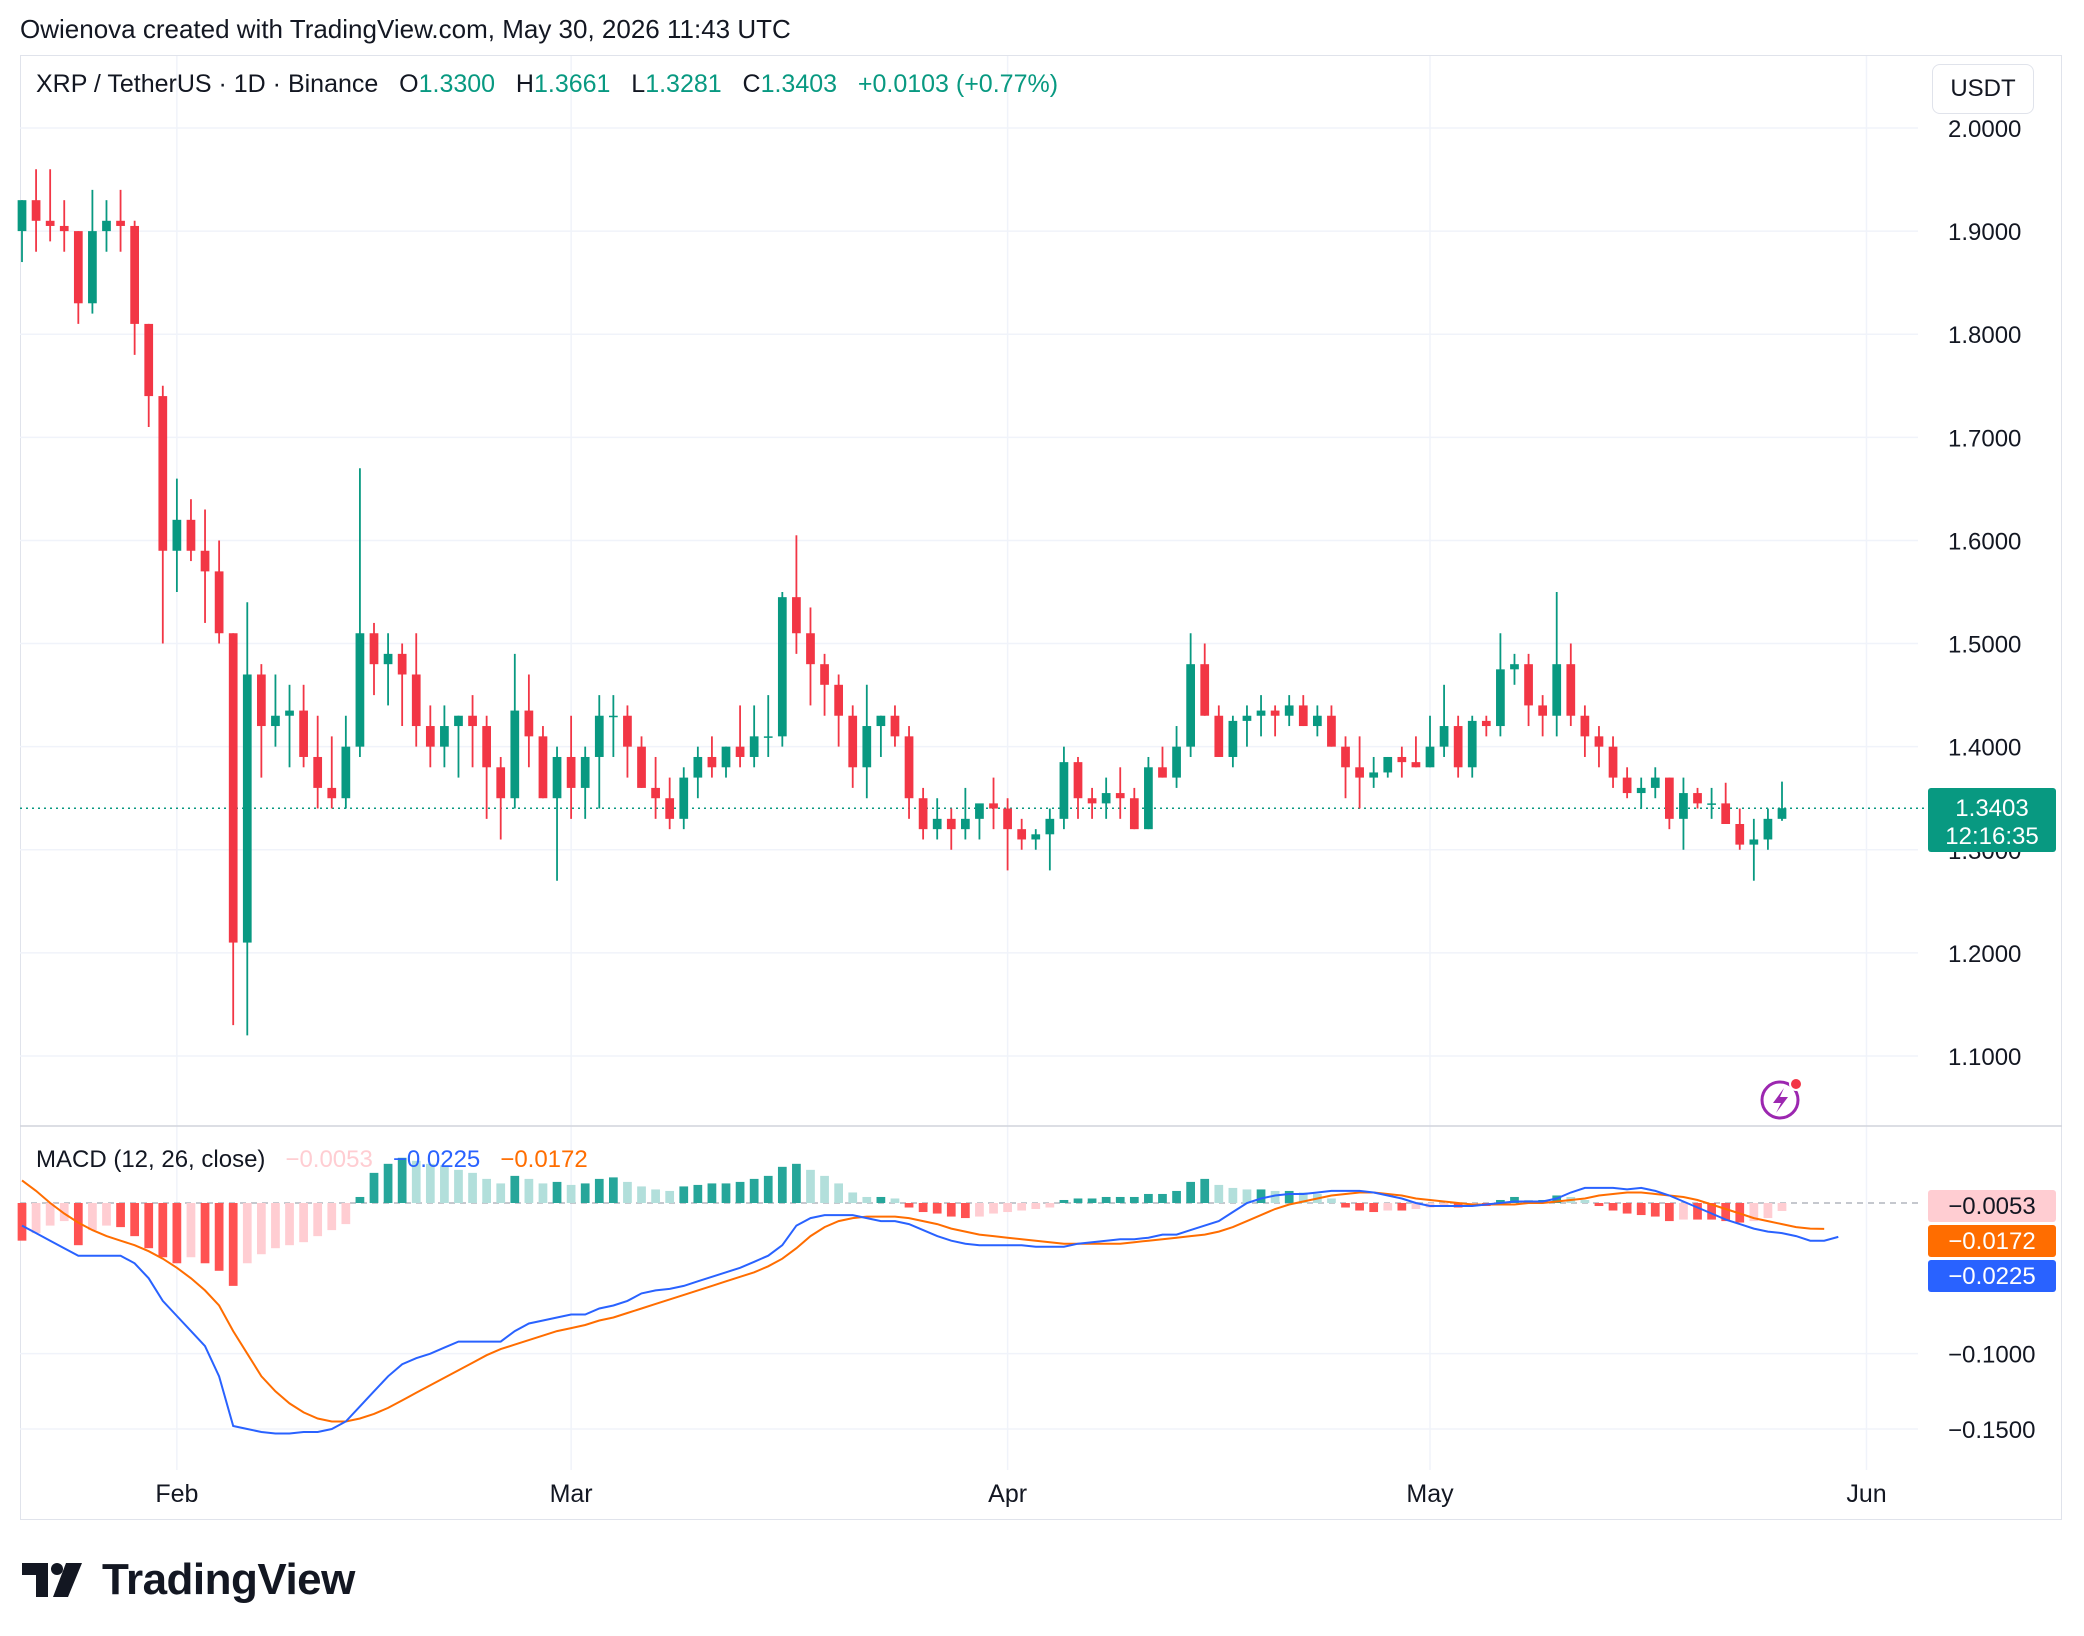  Describe the element at coordinates (329, 1159) in the screenshot. I see `macd-hist-value: −0.0053` at that location.